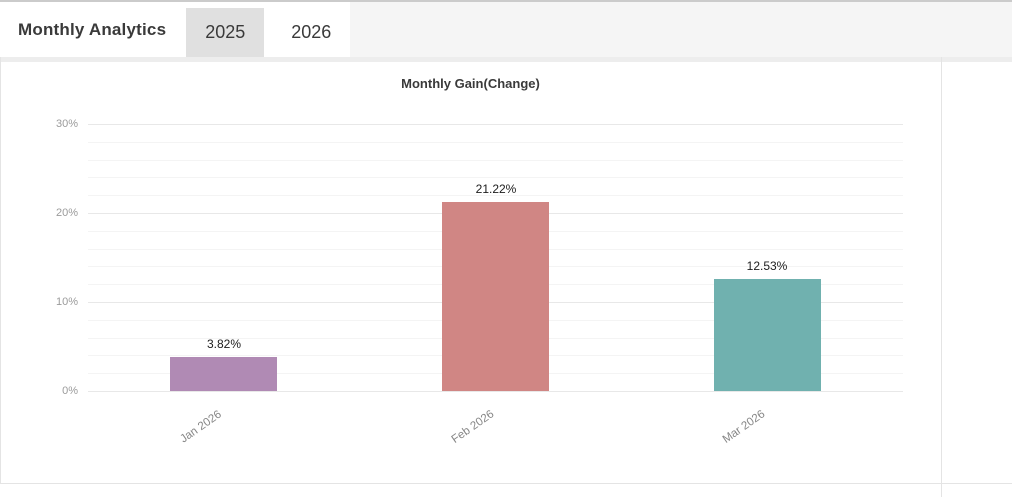  I want to click on bar-feb-2026, so click(495, 296).